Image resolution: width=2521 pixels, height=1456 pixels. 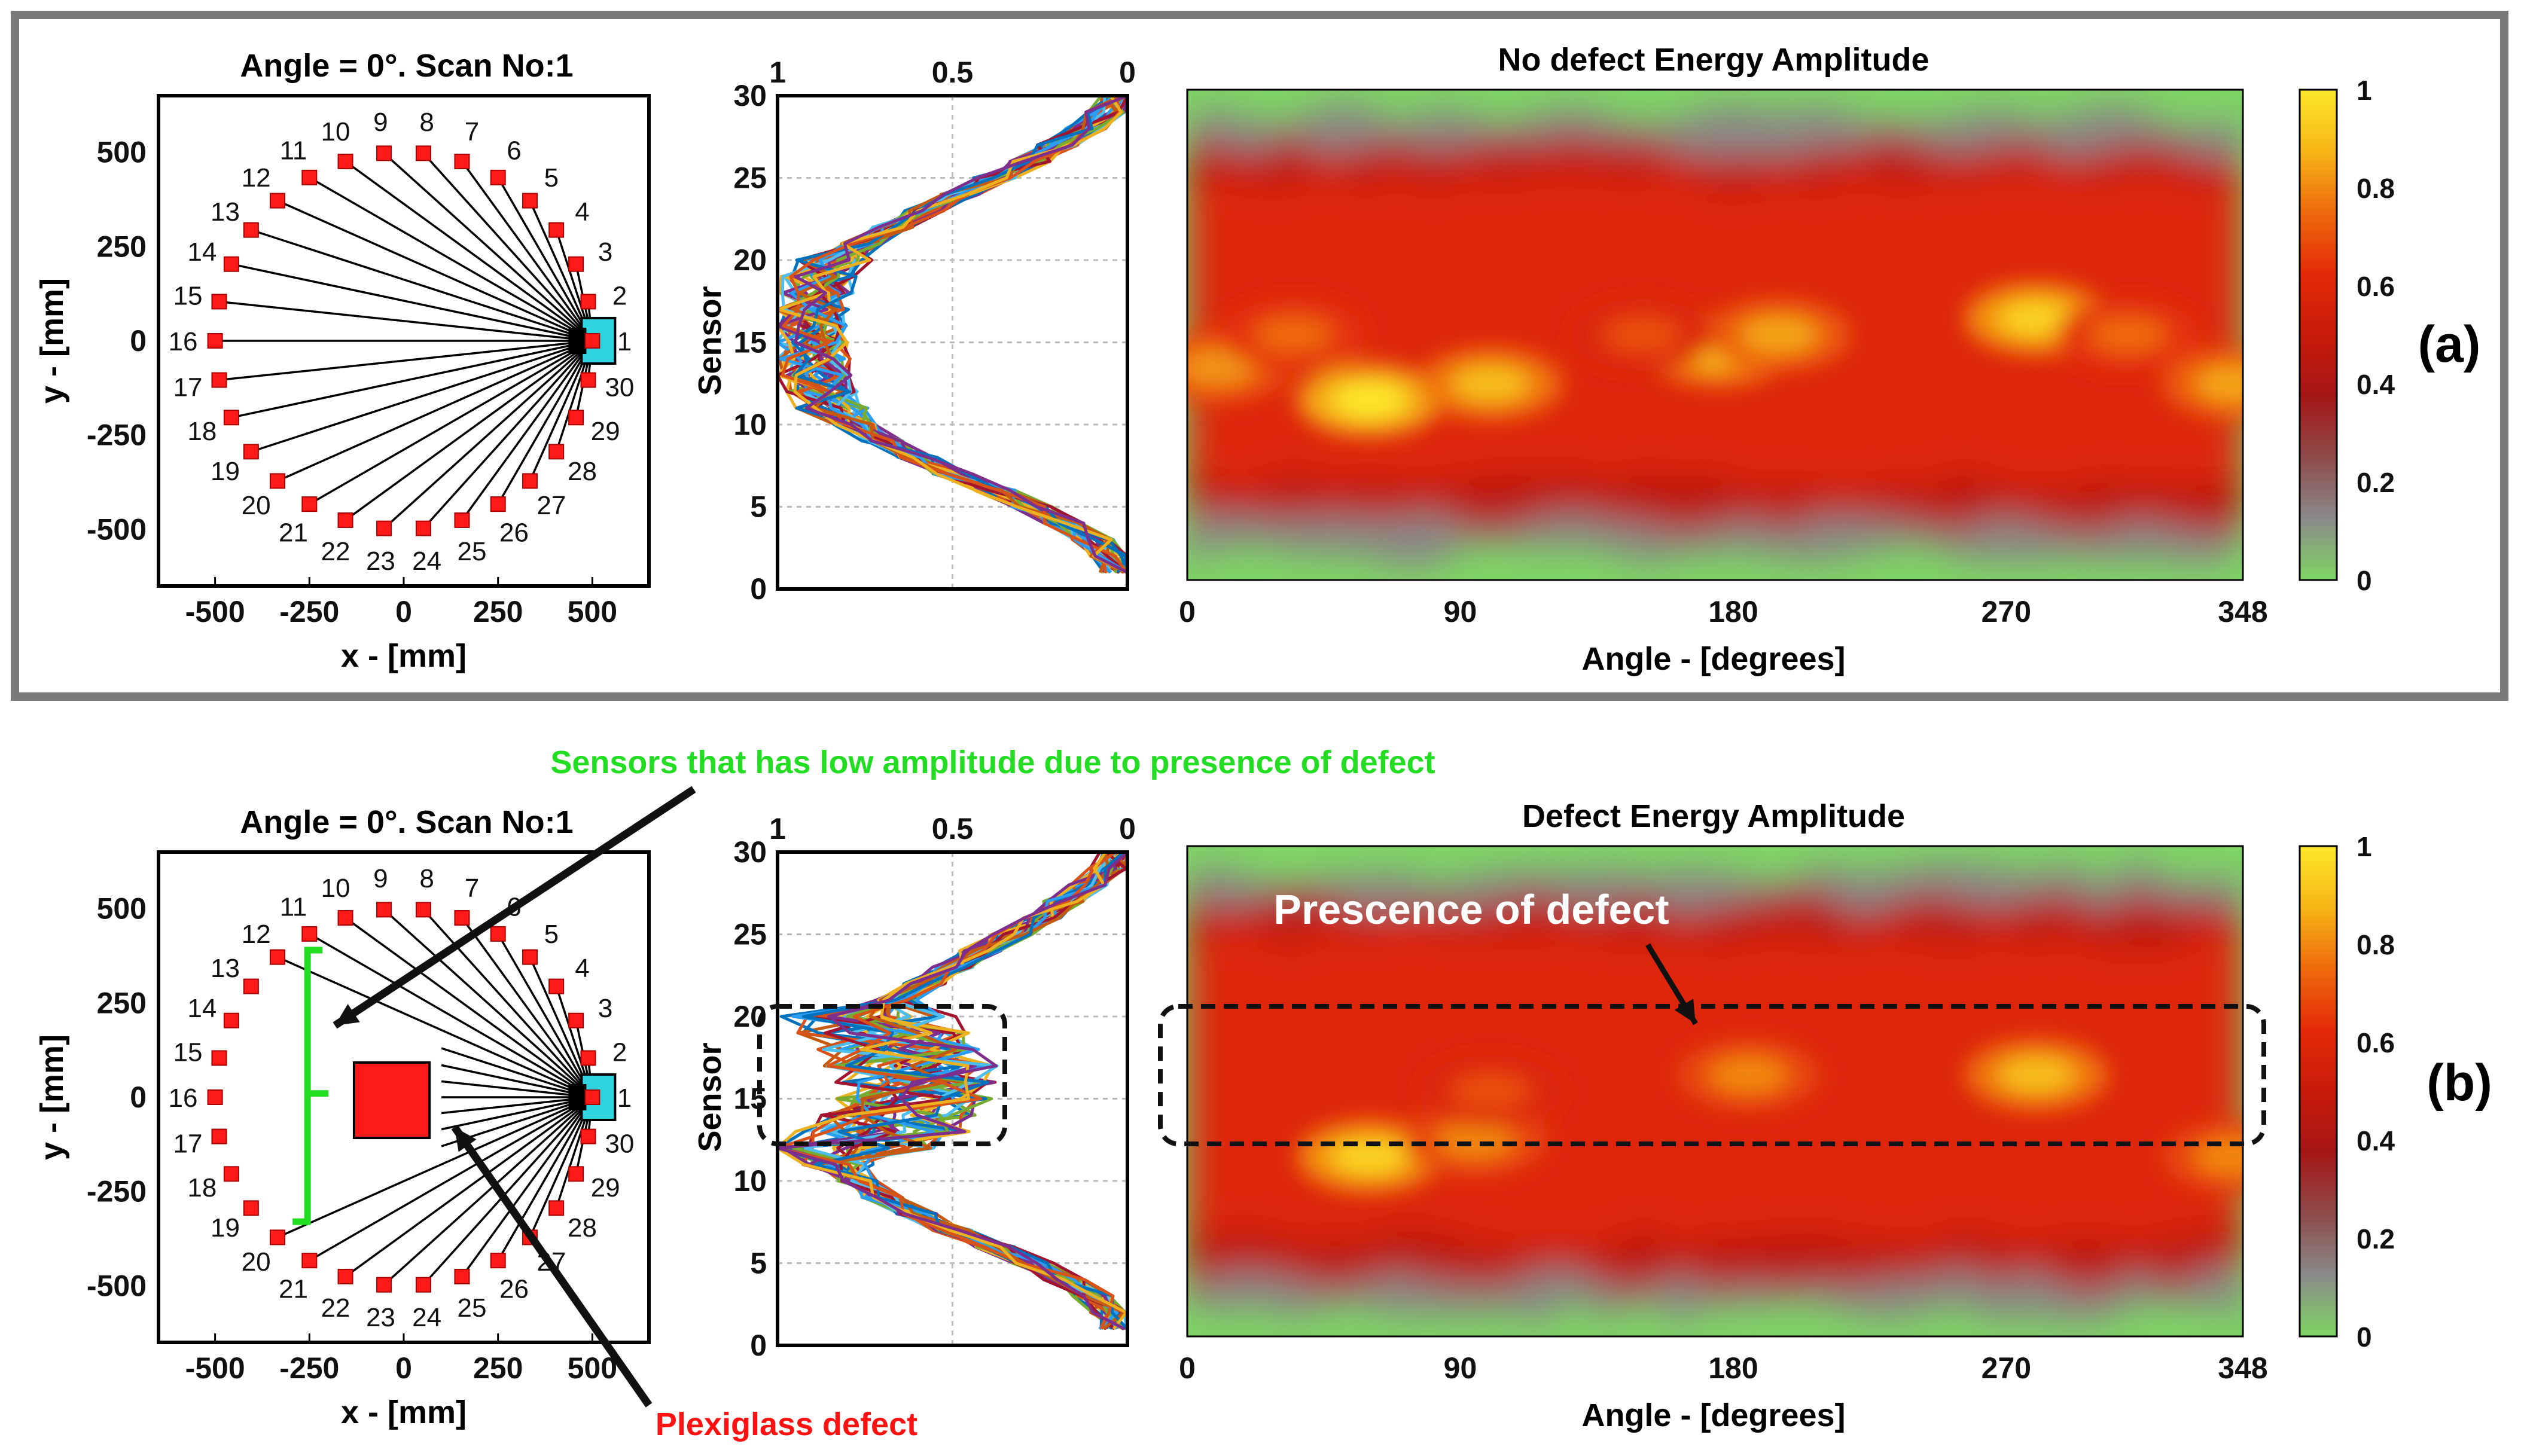 What do you see at coordinates (294, 150) in the screenshot?
I see `sensor-label: 11` at bounding box center [294, 150].